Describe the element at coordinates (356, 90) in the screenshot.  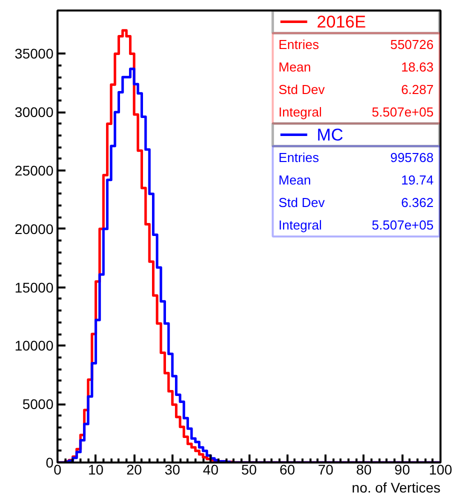
I see `text: Std Dev 6.287` at that location.